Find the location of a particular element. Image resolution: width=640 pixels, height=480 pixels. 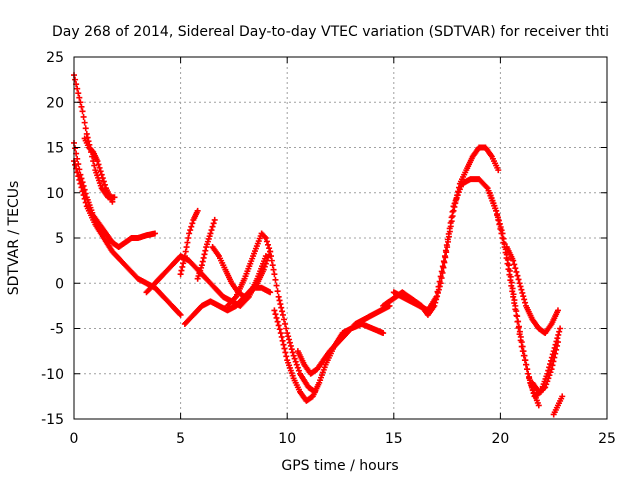

series-arc17 is located at coordinates (545, 367).